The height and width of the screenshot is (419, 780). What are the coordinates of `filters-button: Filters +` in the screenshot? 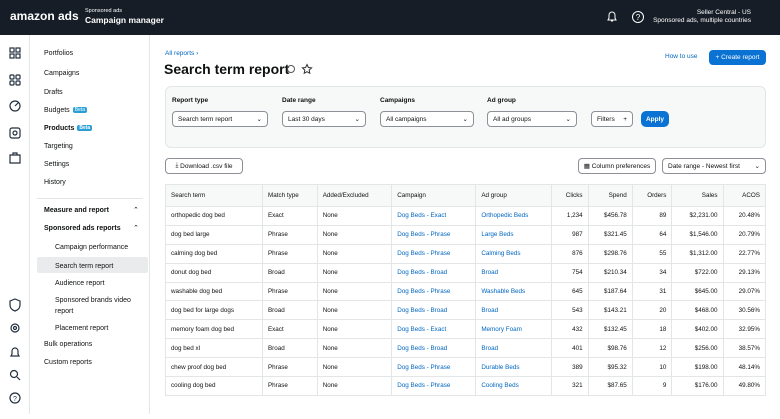 It's located at (612, 119).